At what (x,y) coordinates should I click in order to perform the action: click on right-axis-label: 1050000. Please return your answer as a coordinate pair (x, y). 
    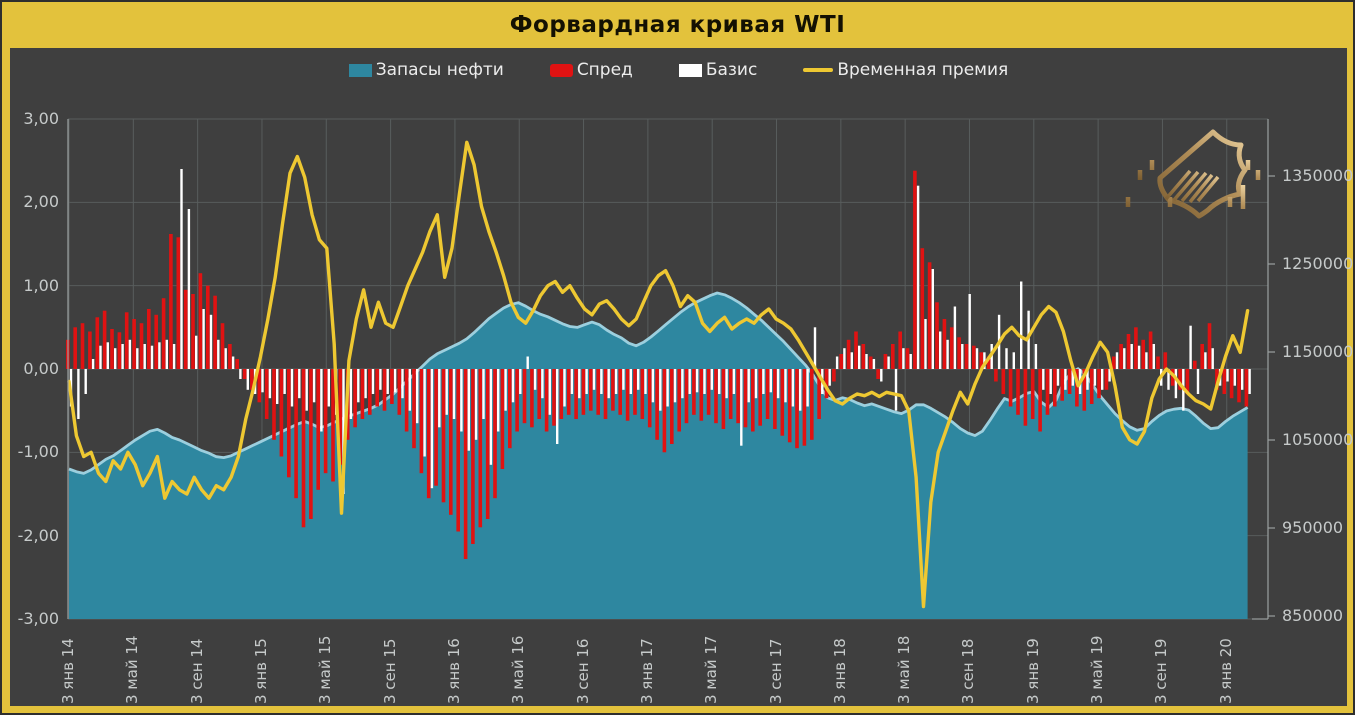
    Looking at the image, I should click on (1318, 439).